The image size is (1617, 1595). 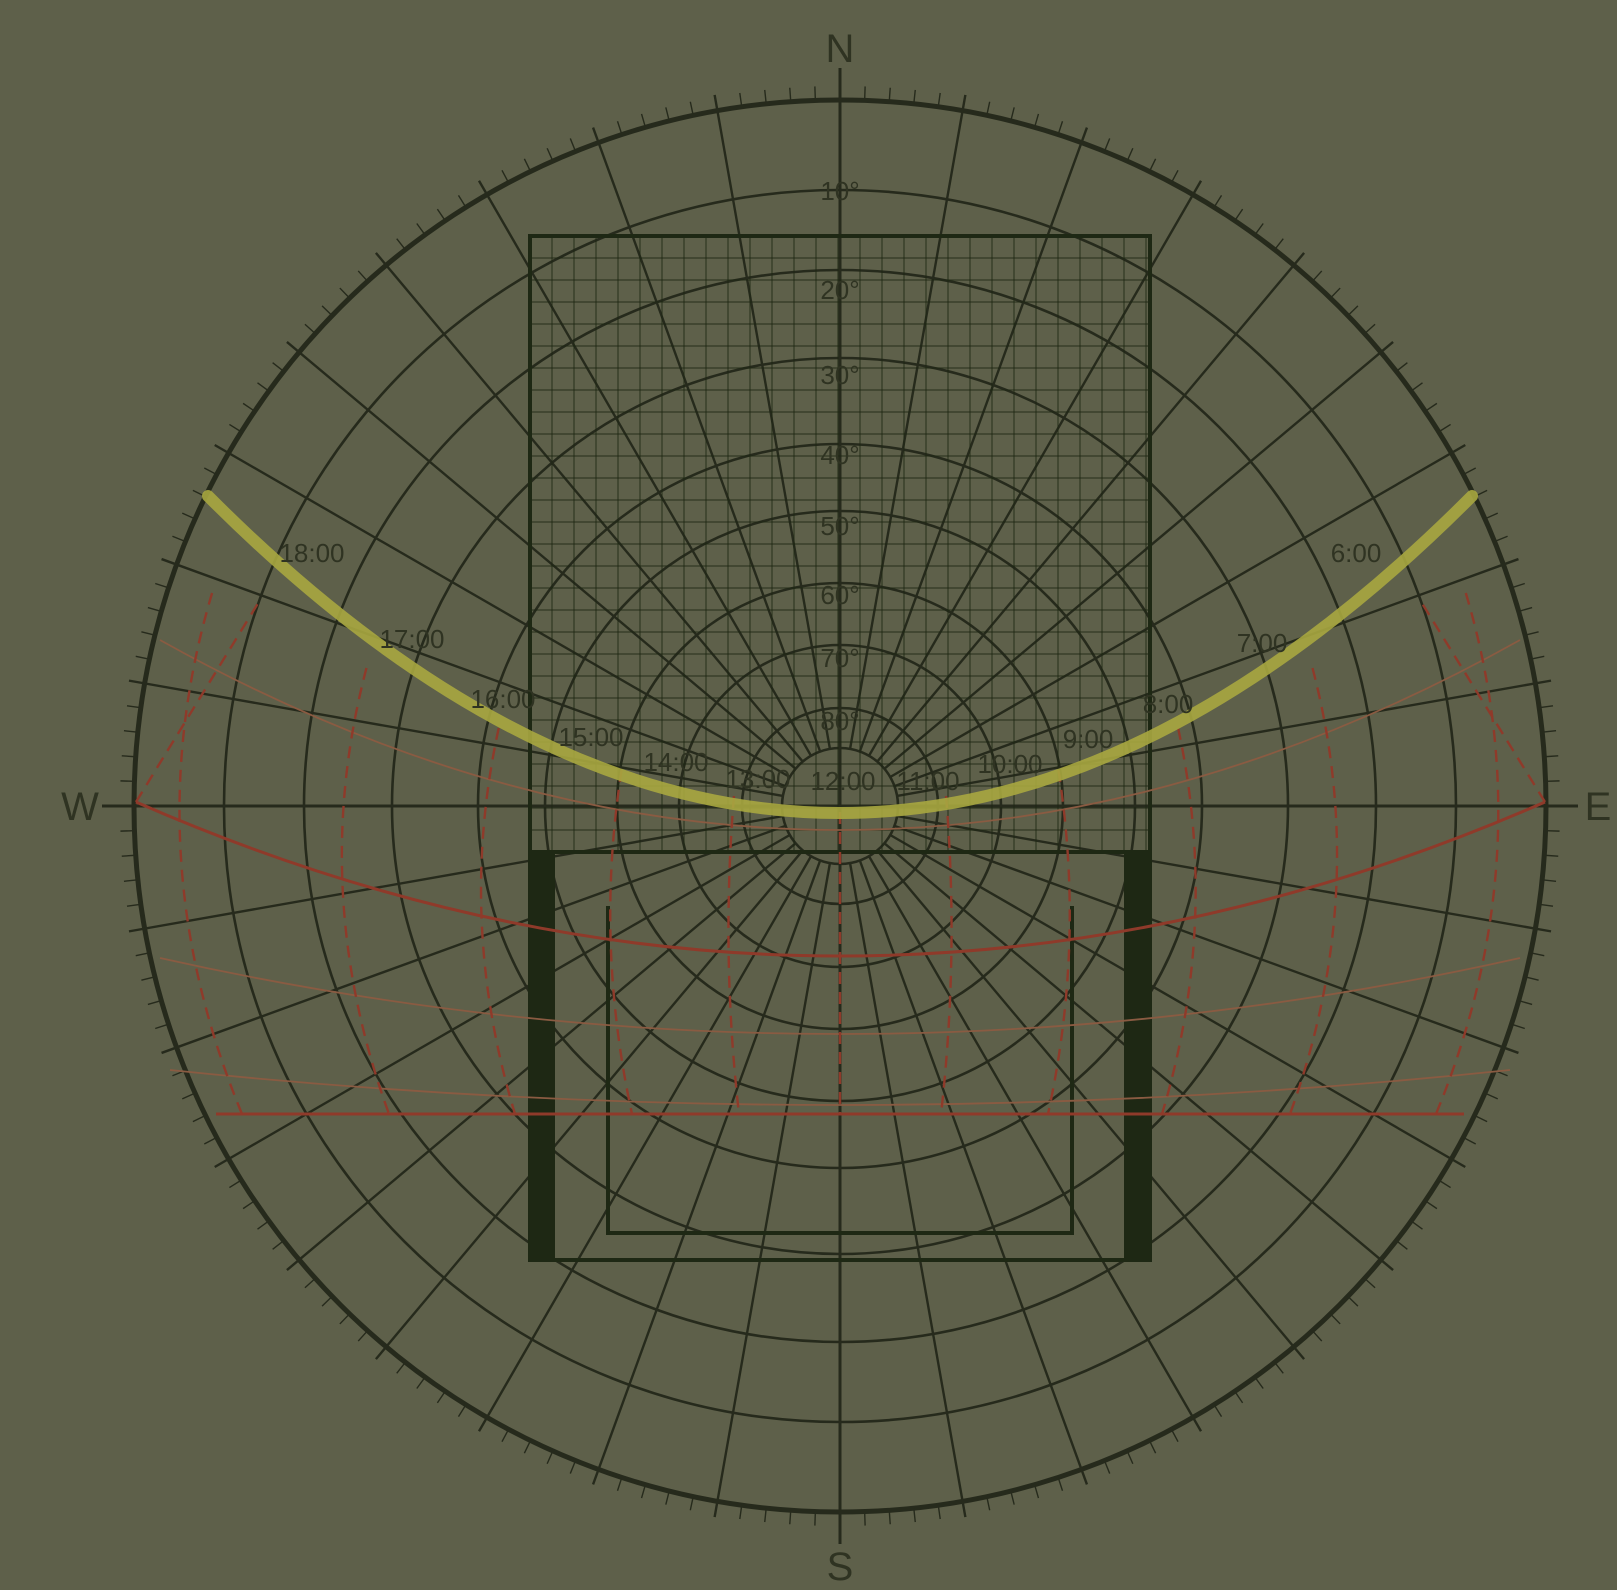 What do you see at coordinates (542, 1056) in the screenshot?
I see `left-fin` at bounding box center [542, 1056].